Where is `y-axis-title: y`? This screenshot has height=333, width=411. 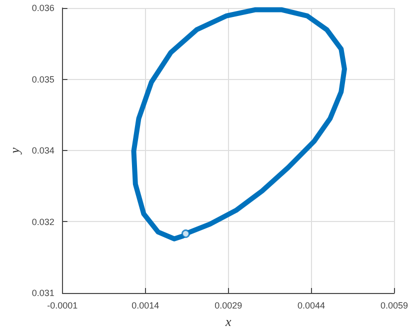
y-axis-title: y is located at coordinates (14, 151).